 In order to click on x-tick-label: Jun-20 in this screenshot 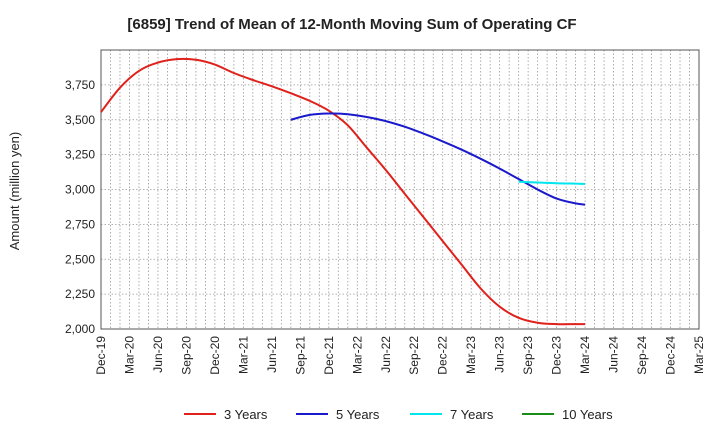, I will do `click(158, 354)`.